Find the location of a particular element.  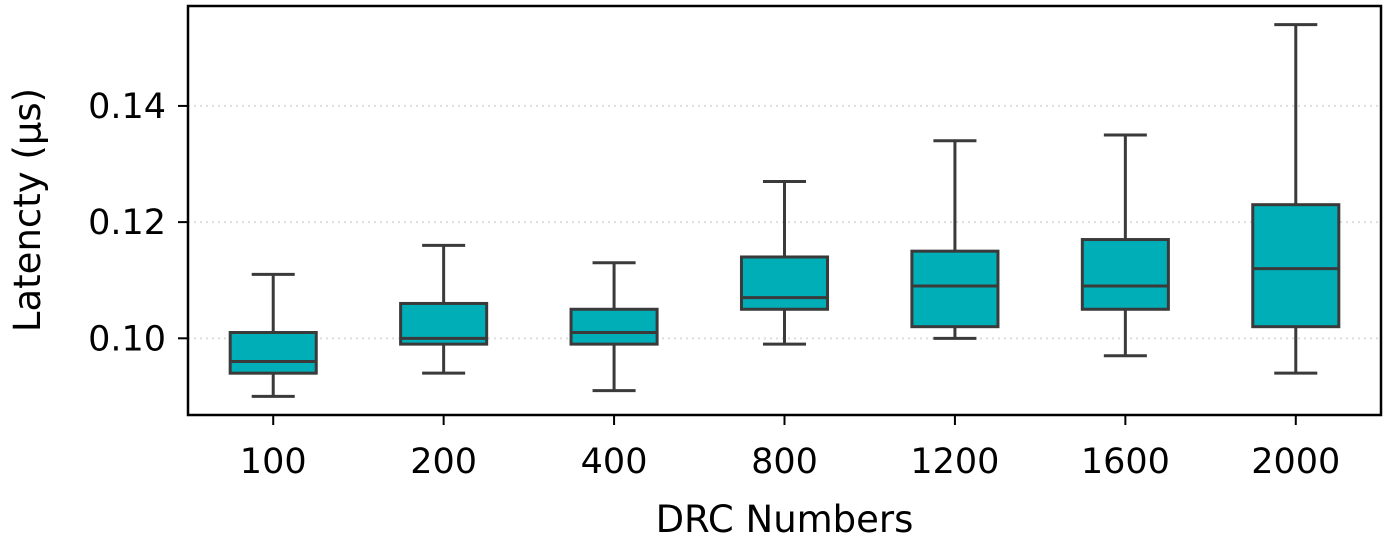

x-axis-label: DRC Numbers is located at coordinates (785, 519).